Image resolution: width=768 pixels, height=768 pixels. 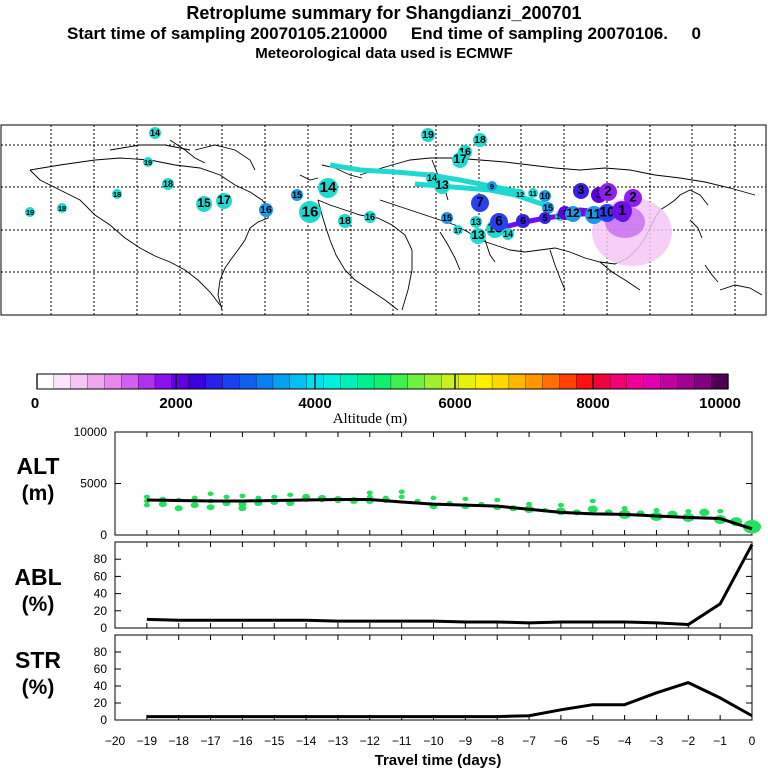 What do you see at coordinates (38, 687) in the screenshot?
I see `str-panel-unit: (%)` at bounding box center [38, 687].